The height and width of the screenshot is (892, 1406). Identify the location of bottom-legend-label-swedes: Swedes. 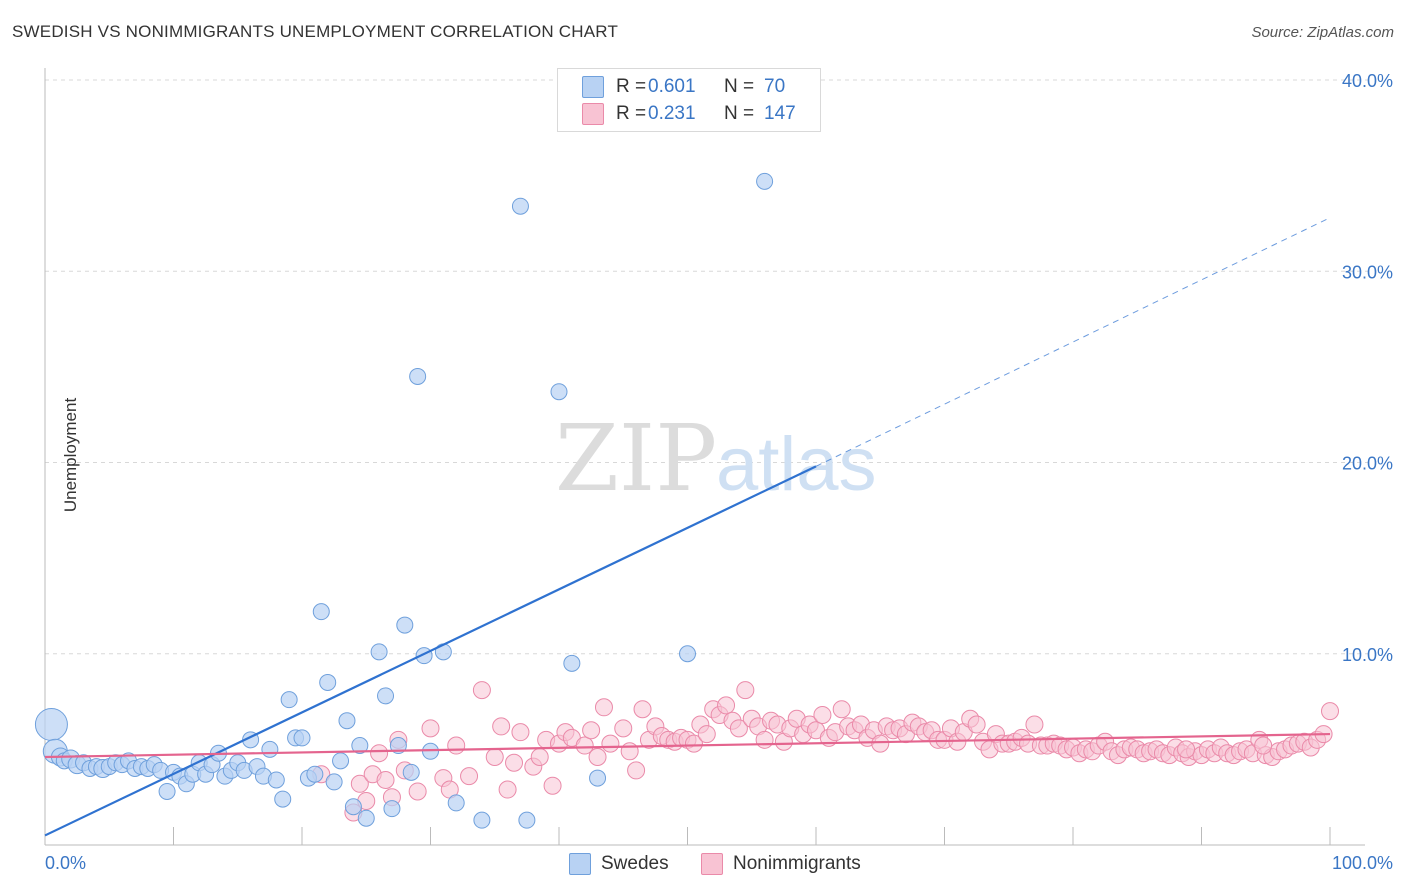
(635, 863).